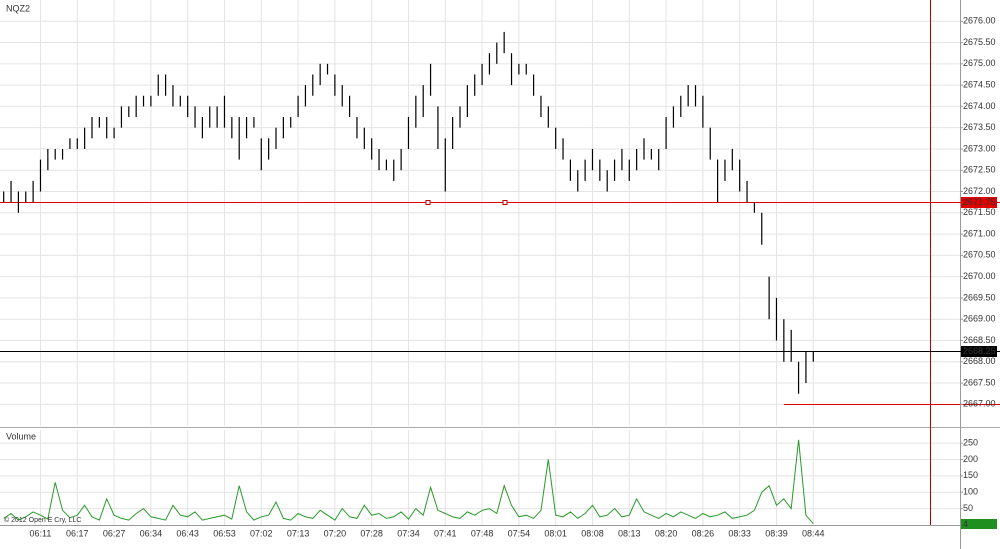  Describe the element at coordinates (970, 492) in the screenshot. I see `y-tick-label: 100` at that location.